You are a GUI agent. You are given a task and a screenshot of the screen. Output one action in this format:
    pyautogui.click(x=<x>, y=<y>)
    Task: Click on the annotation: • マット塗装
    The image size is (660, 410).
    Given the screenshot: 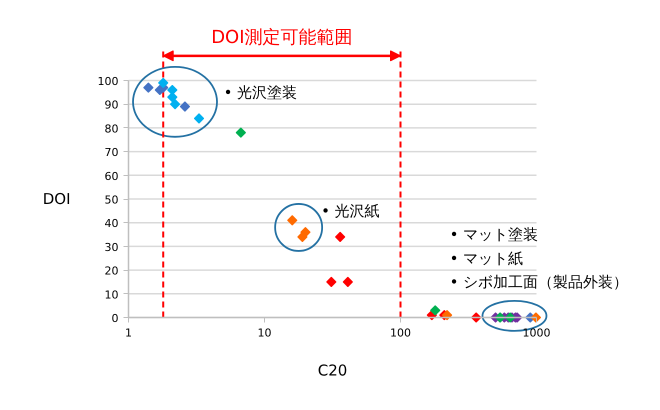 What is the action you would take?
    pyautogui.click(x=494, y=235)
    